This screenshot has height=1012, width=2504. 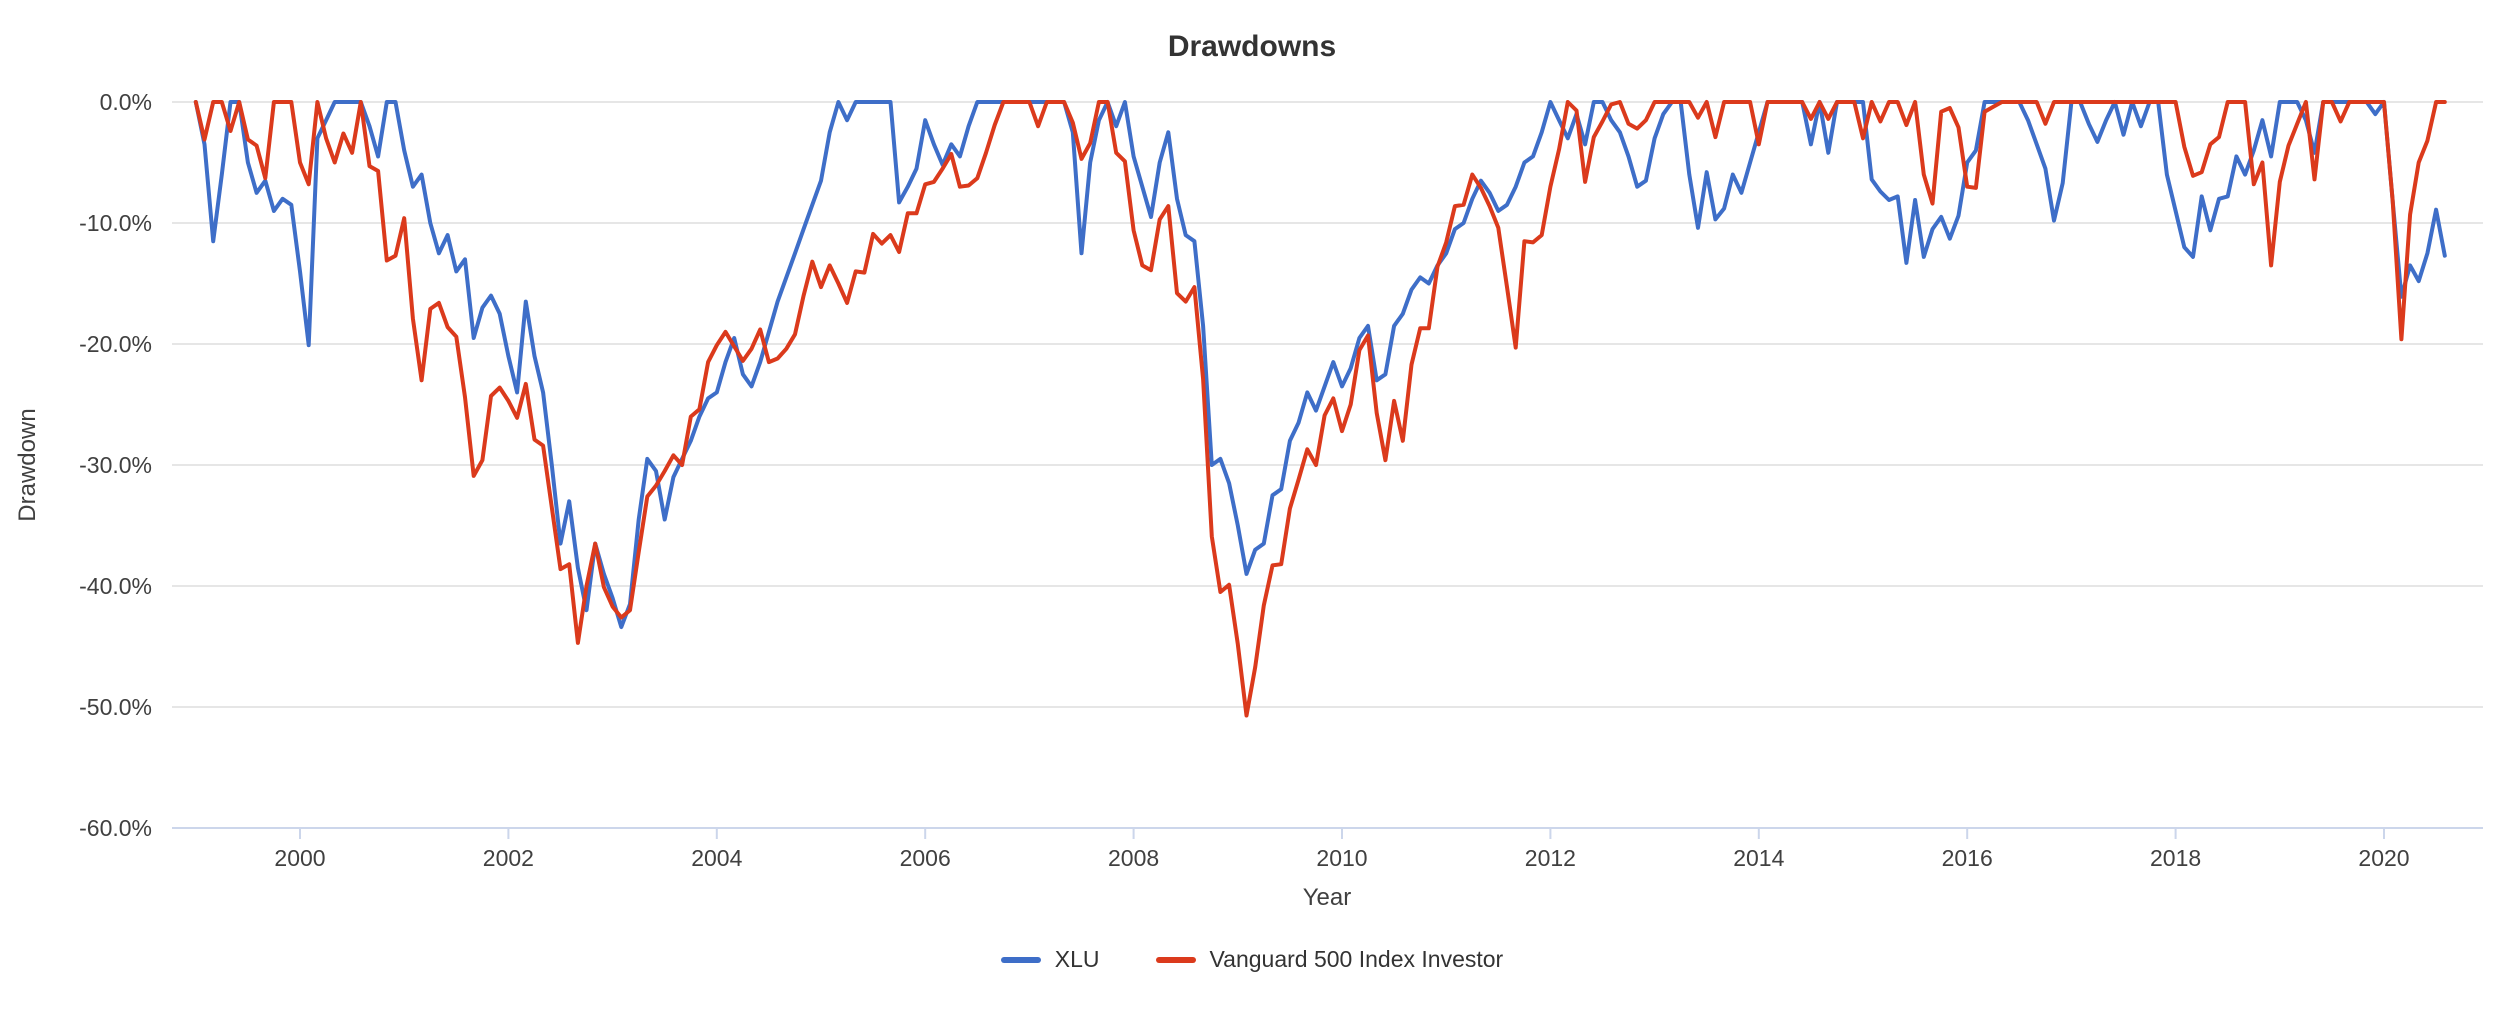 I want to click on legend-item-vanguard: Vanguard 500 Index Investor, so click(x=1329, y=959).